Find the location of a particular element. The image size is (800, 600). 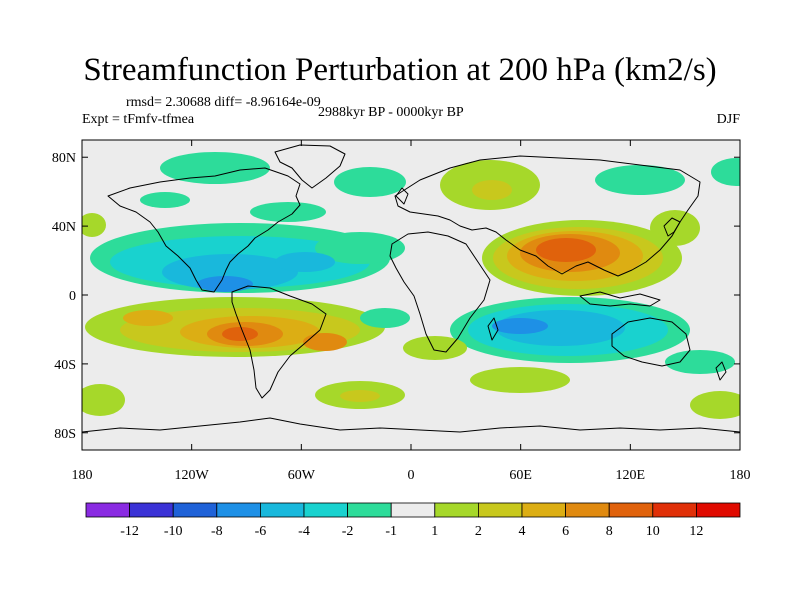

colorbar-label-5: -2 is located at coordinates (348, 531).